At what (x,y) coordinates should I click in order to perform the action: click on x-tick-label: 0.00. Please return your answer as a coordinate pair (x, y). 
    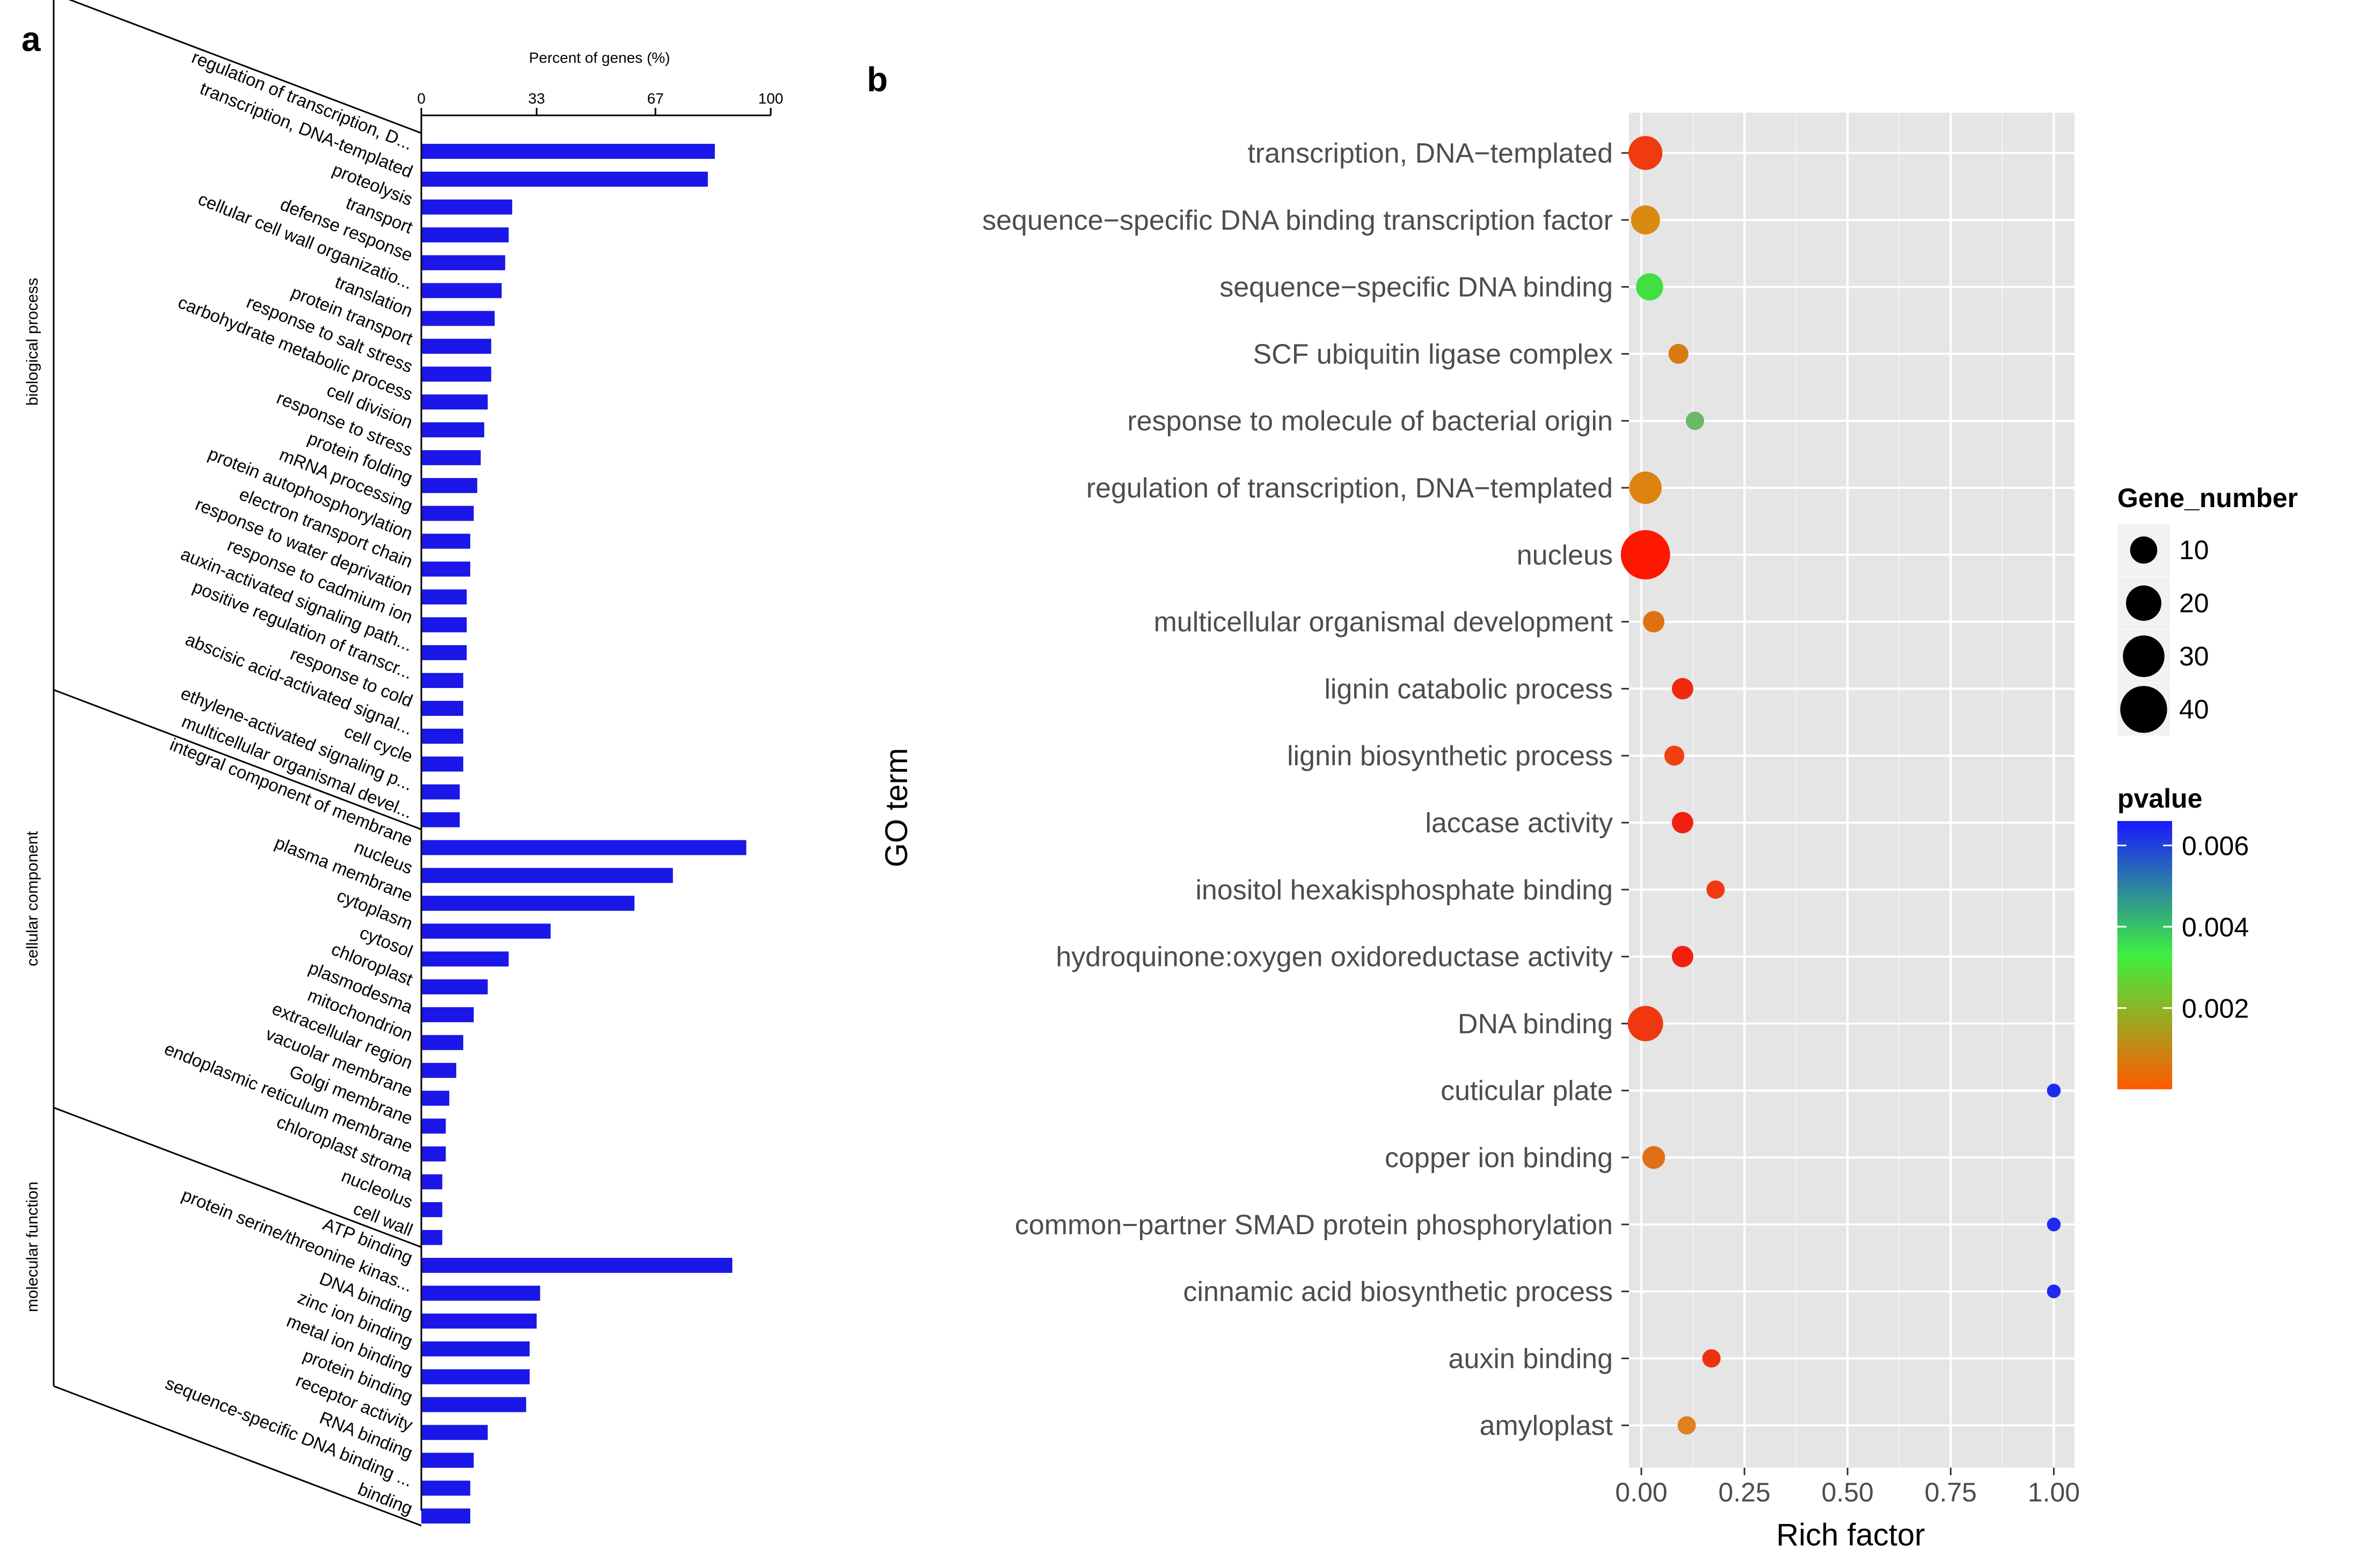
    Looking at the image, I should click on (1641, 1492).